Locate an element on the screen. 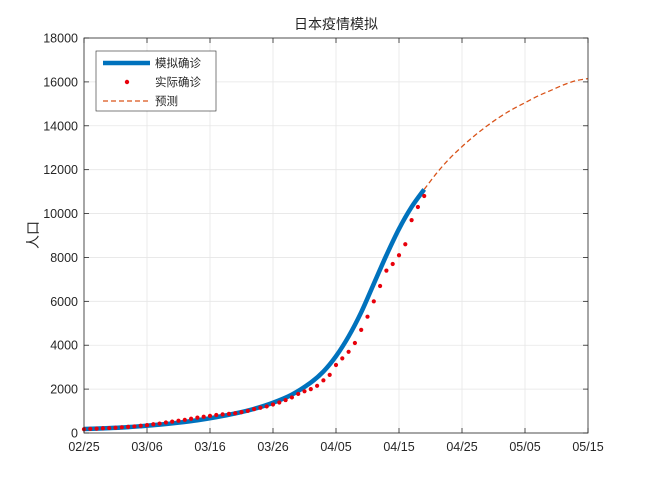 This screenshot has height=487, width=650. y-tick-label: 2000 is located at coordinates (64, 390).